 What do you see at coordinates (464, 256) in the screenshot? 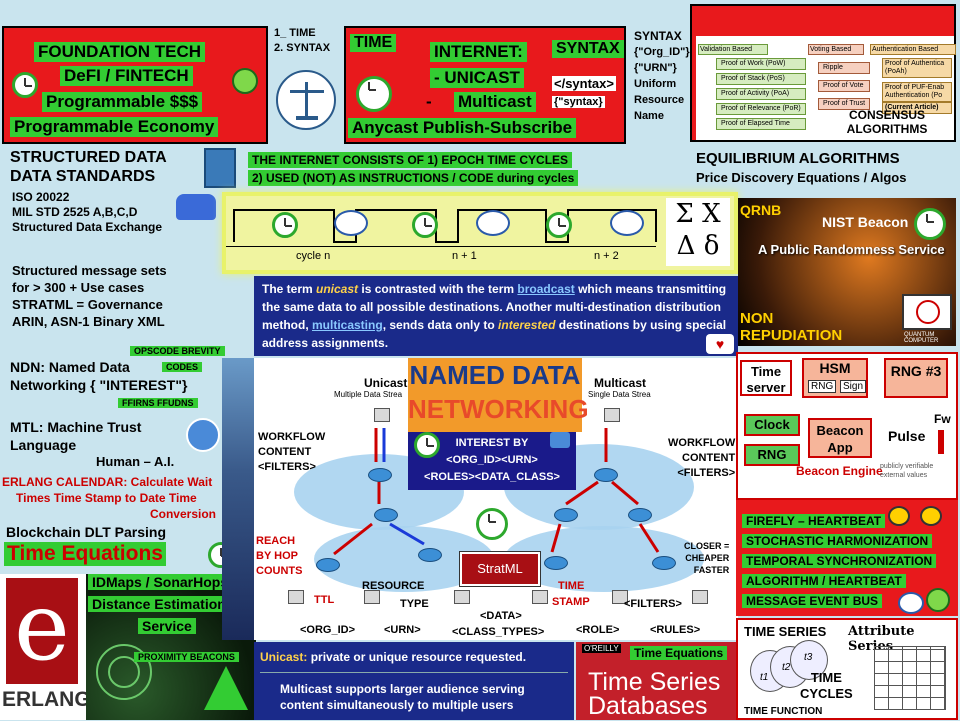
I see `cycle-label-n1: n + 1` at bounding box center [464, 256].